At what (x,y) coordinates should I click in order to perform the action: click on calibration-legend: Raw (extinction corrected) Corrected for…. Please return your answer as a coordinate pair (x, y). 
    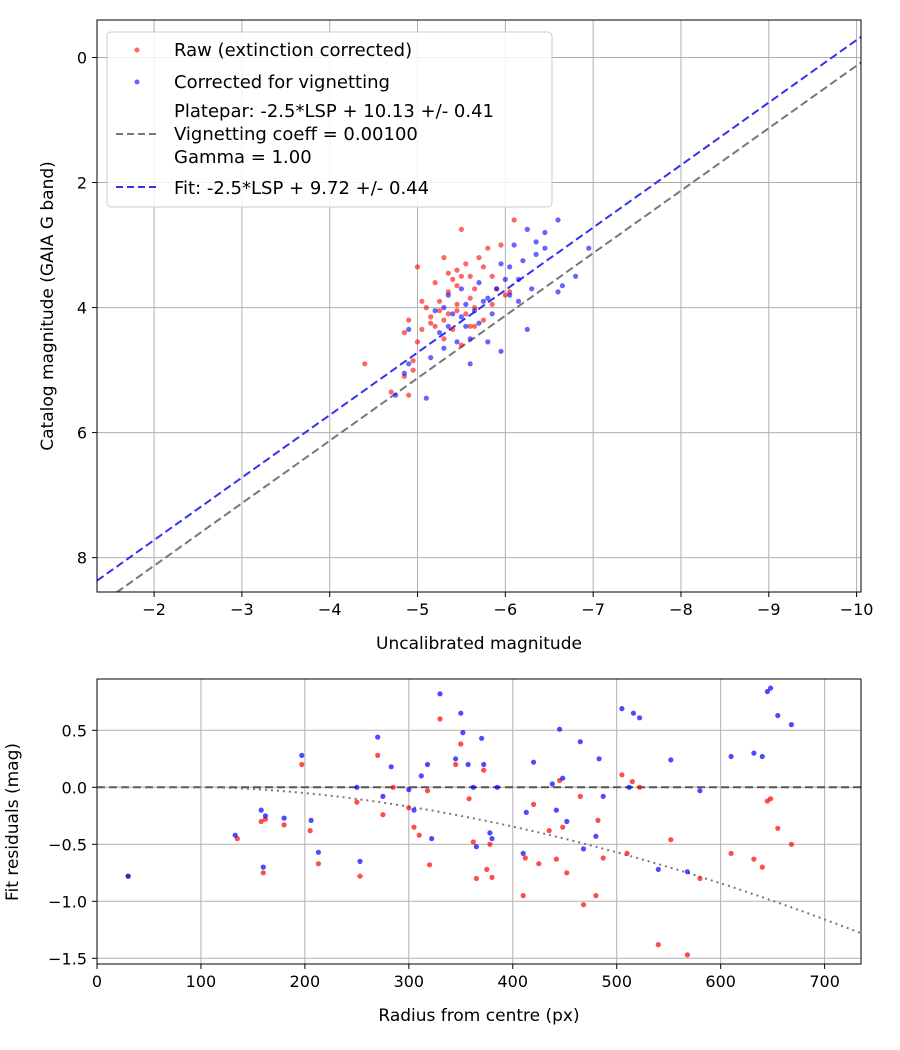
    Looking at the image, I should click on (329, 119).